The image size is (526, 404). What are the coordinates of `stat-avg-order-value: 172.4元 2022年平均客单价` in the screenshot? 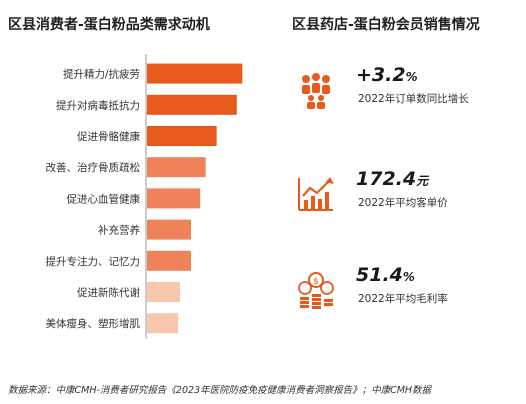 It's located at (406, 196).